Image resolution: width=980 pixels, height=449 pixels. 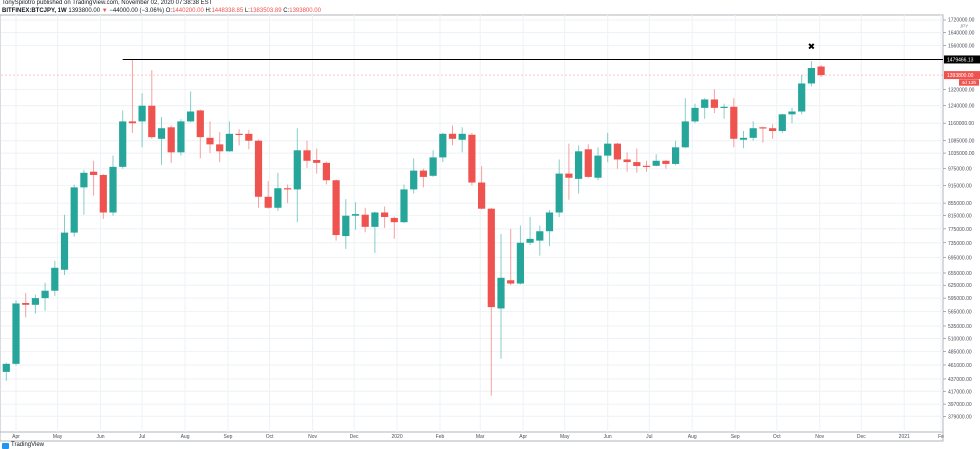 What do you see at coordinates (270, 437) in the screenshot?
I see `x-tick-label: Oct` at bounding box center [270, 437].